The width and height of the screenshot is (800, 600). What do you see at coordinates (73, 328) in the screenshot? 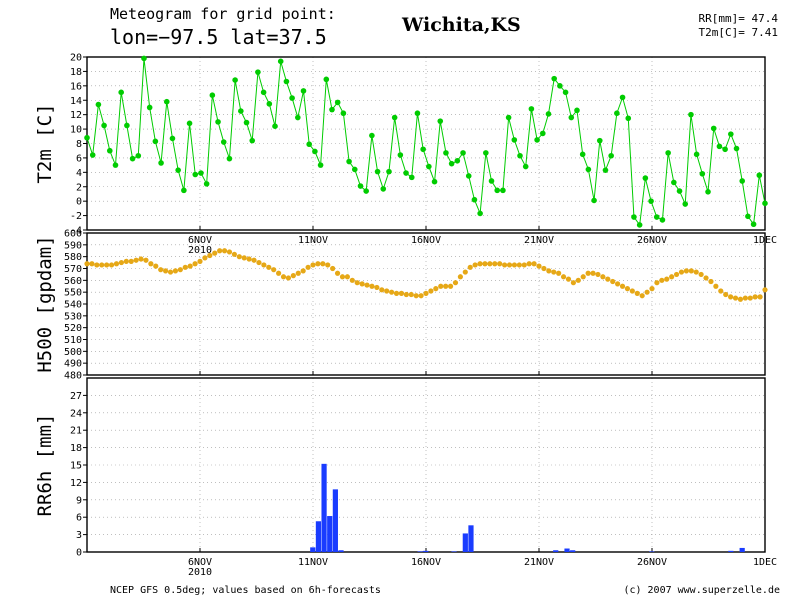
I see `y-tick-label: 520` at bounding box center [73, 328].